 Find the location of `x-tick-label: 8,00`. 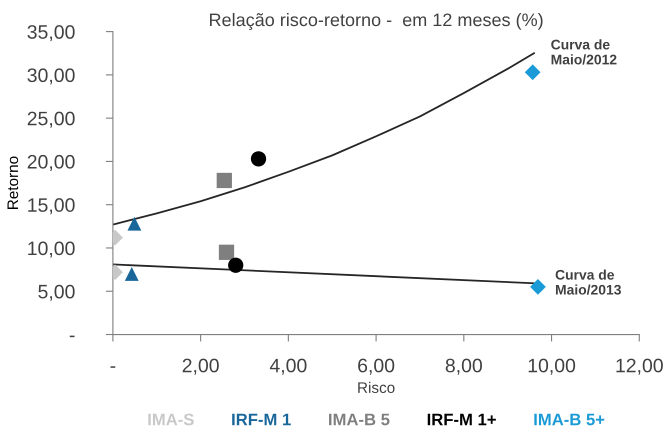

x-tick-label: 8,00 is located at coordinates (464, 366).